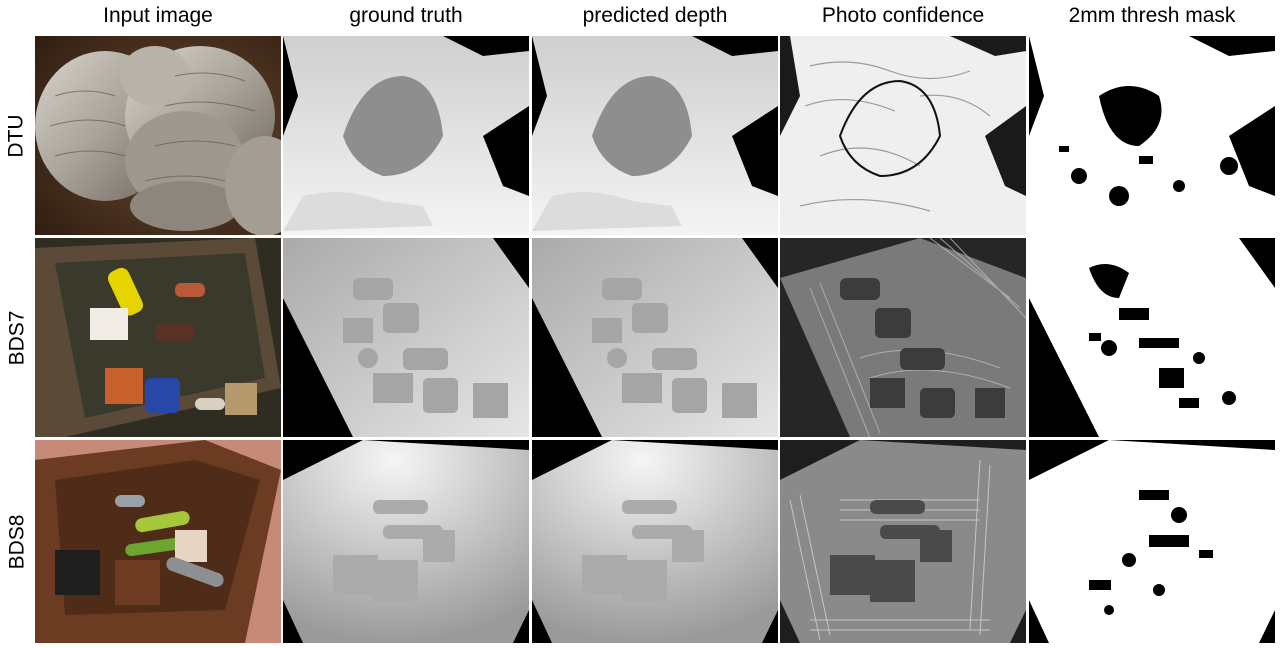  Describe the element at coordinates (158, 135) in the screenshot. I see `dtu-input-image` at that location.